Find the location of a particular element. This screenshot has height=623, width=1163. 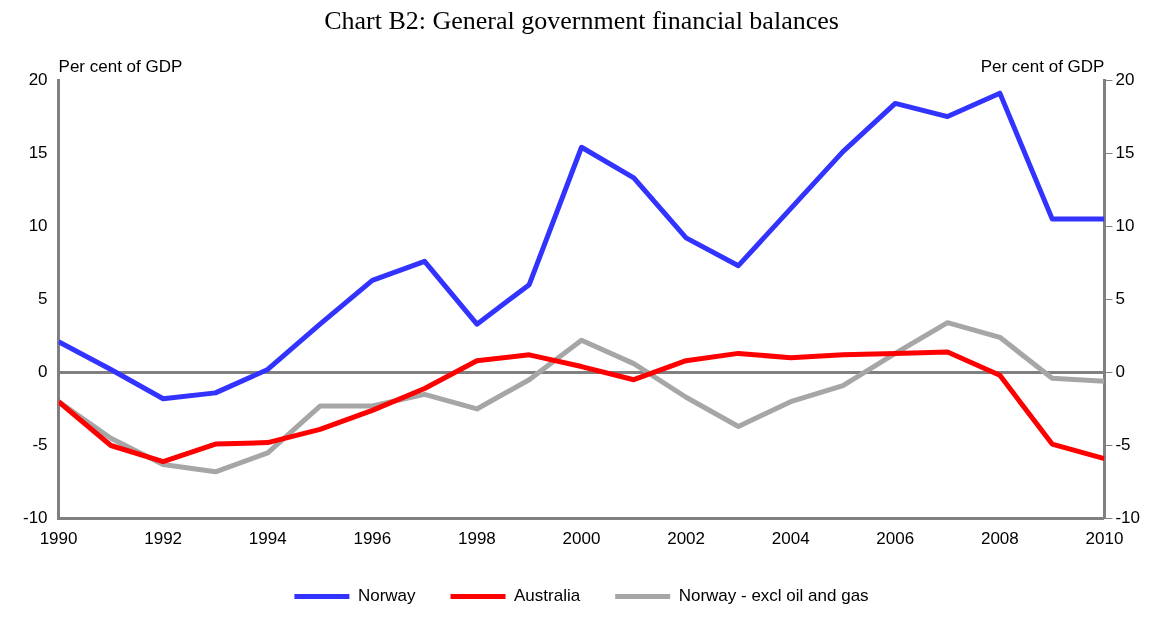

x-tick-label: 2000 is located at coordinates (581, 539).